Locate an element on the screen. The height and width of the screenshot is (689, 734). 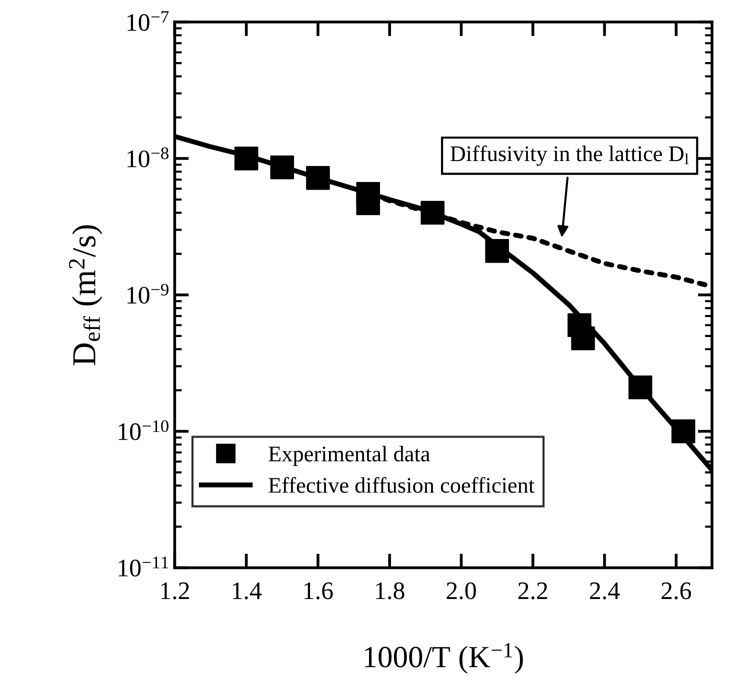
y-tick-label: 10$^{−10}$ is located at coordinates (143, 430).